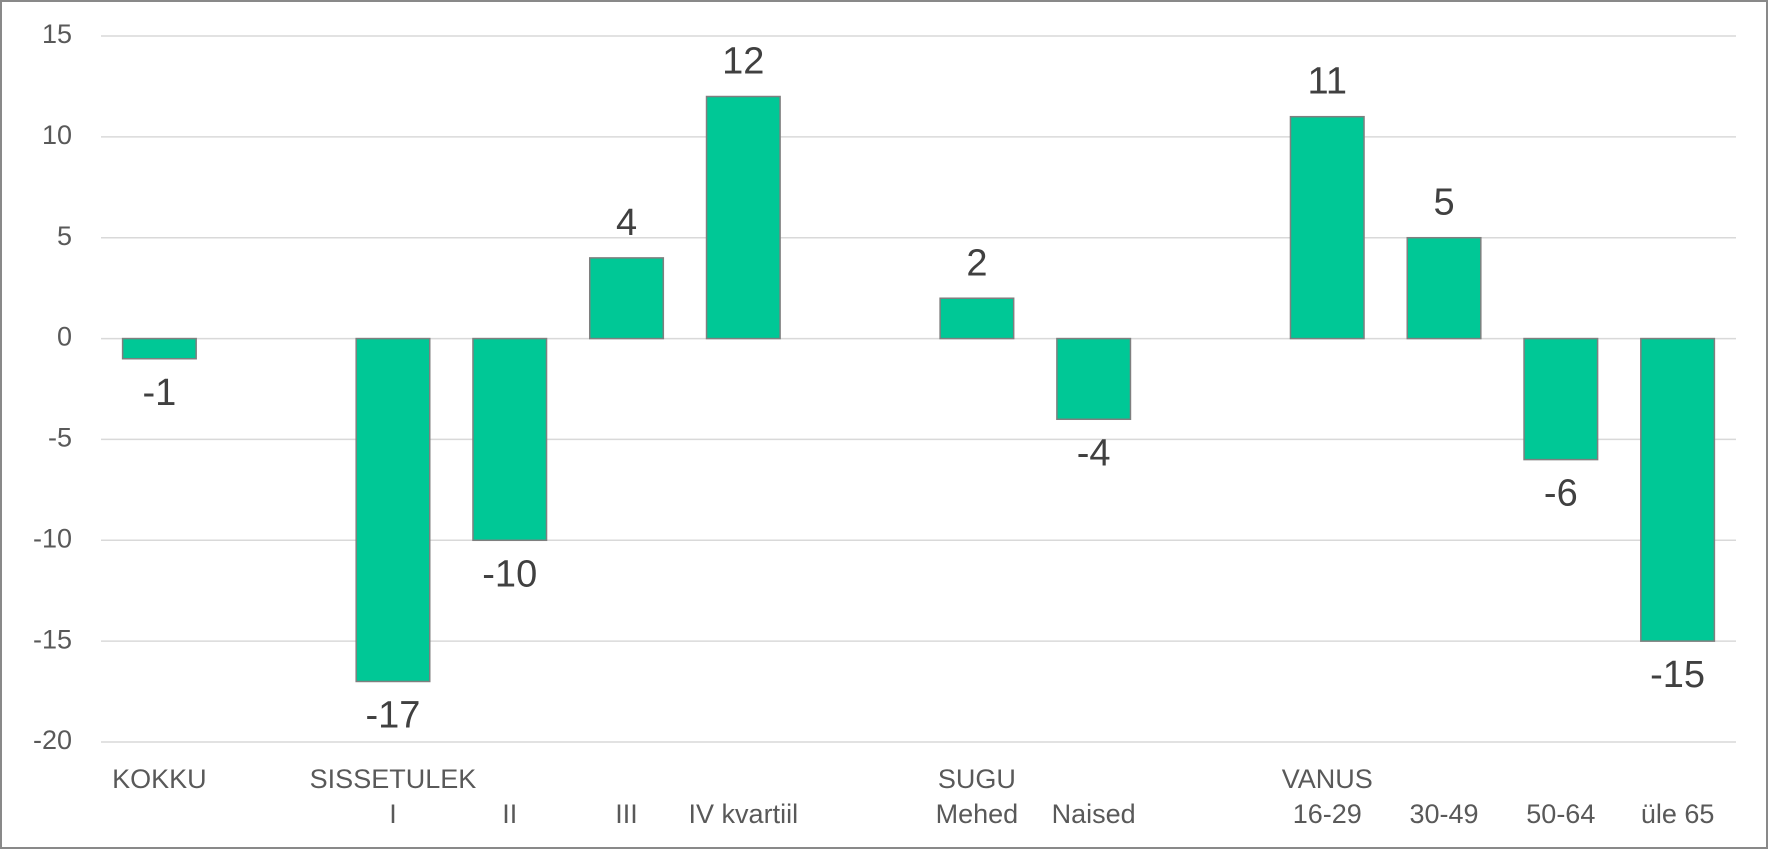 This screenshot has width=1768, height=849. I want to click on x-tick-label: I, so click(393, 814).